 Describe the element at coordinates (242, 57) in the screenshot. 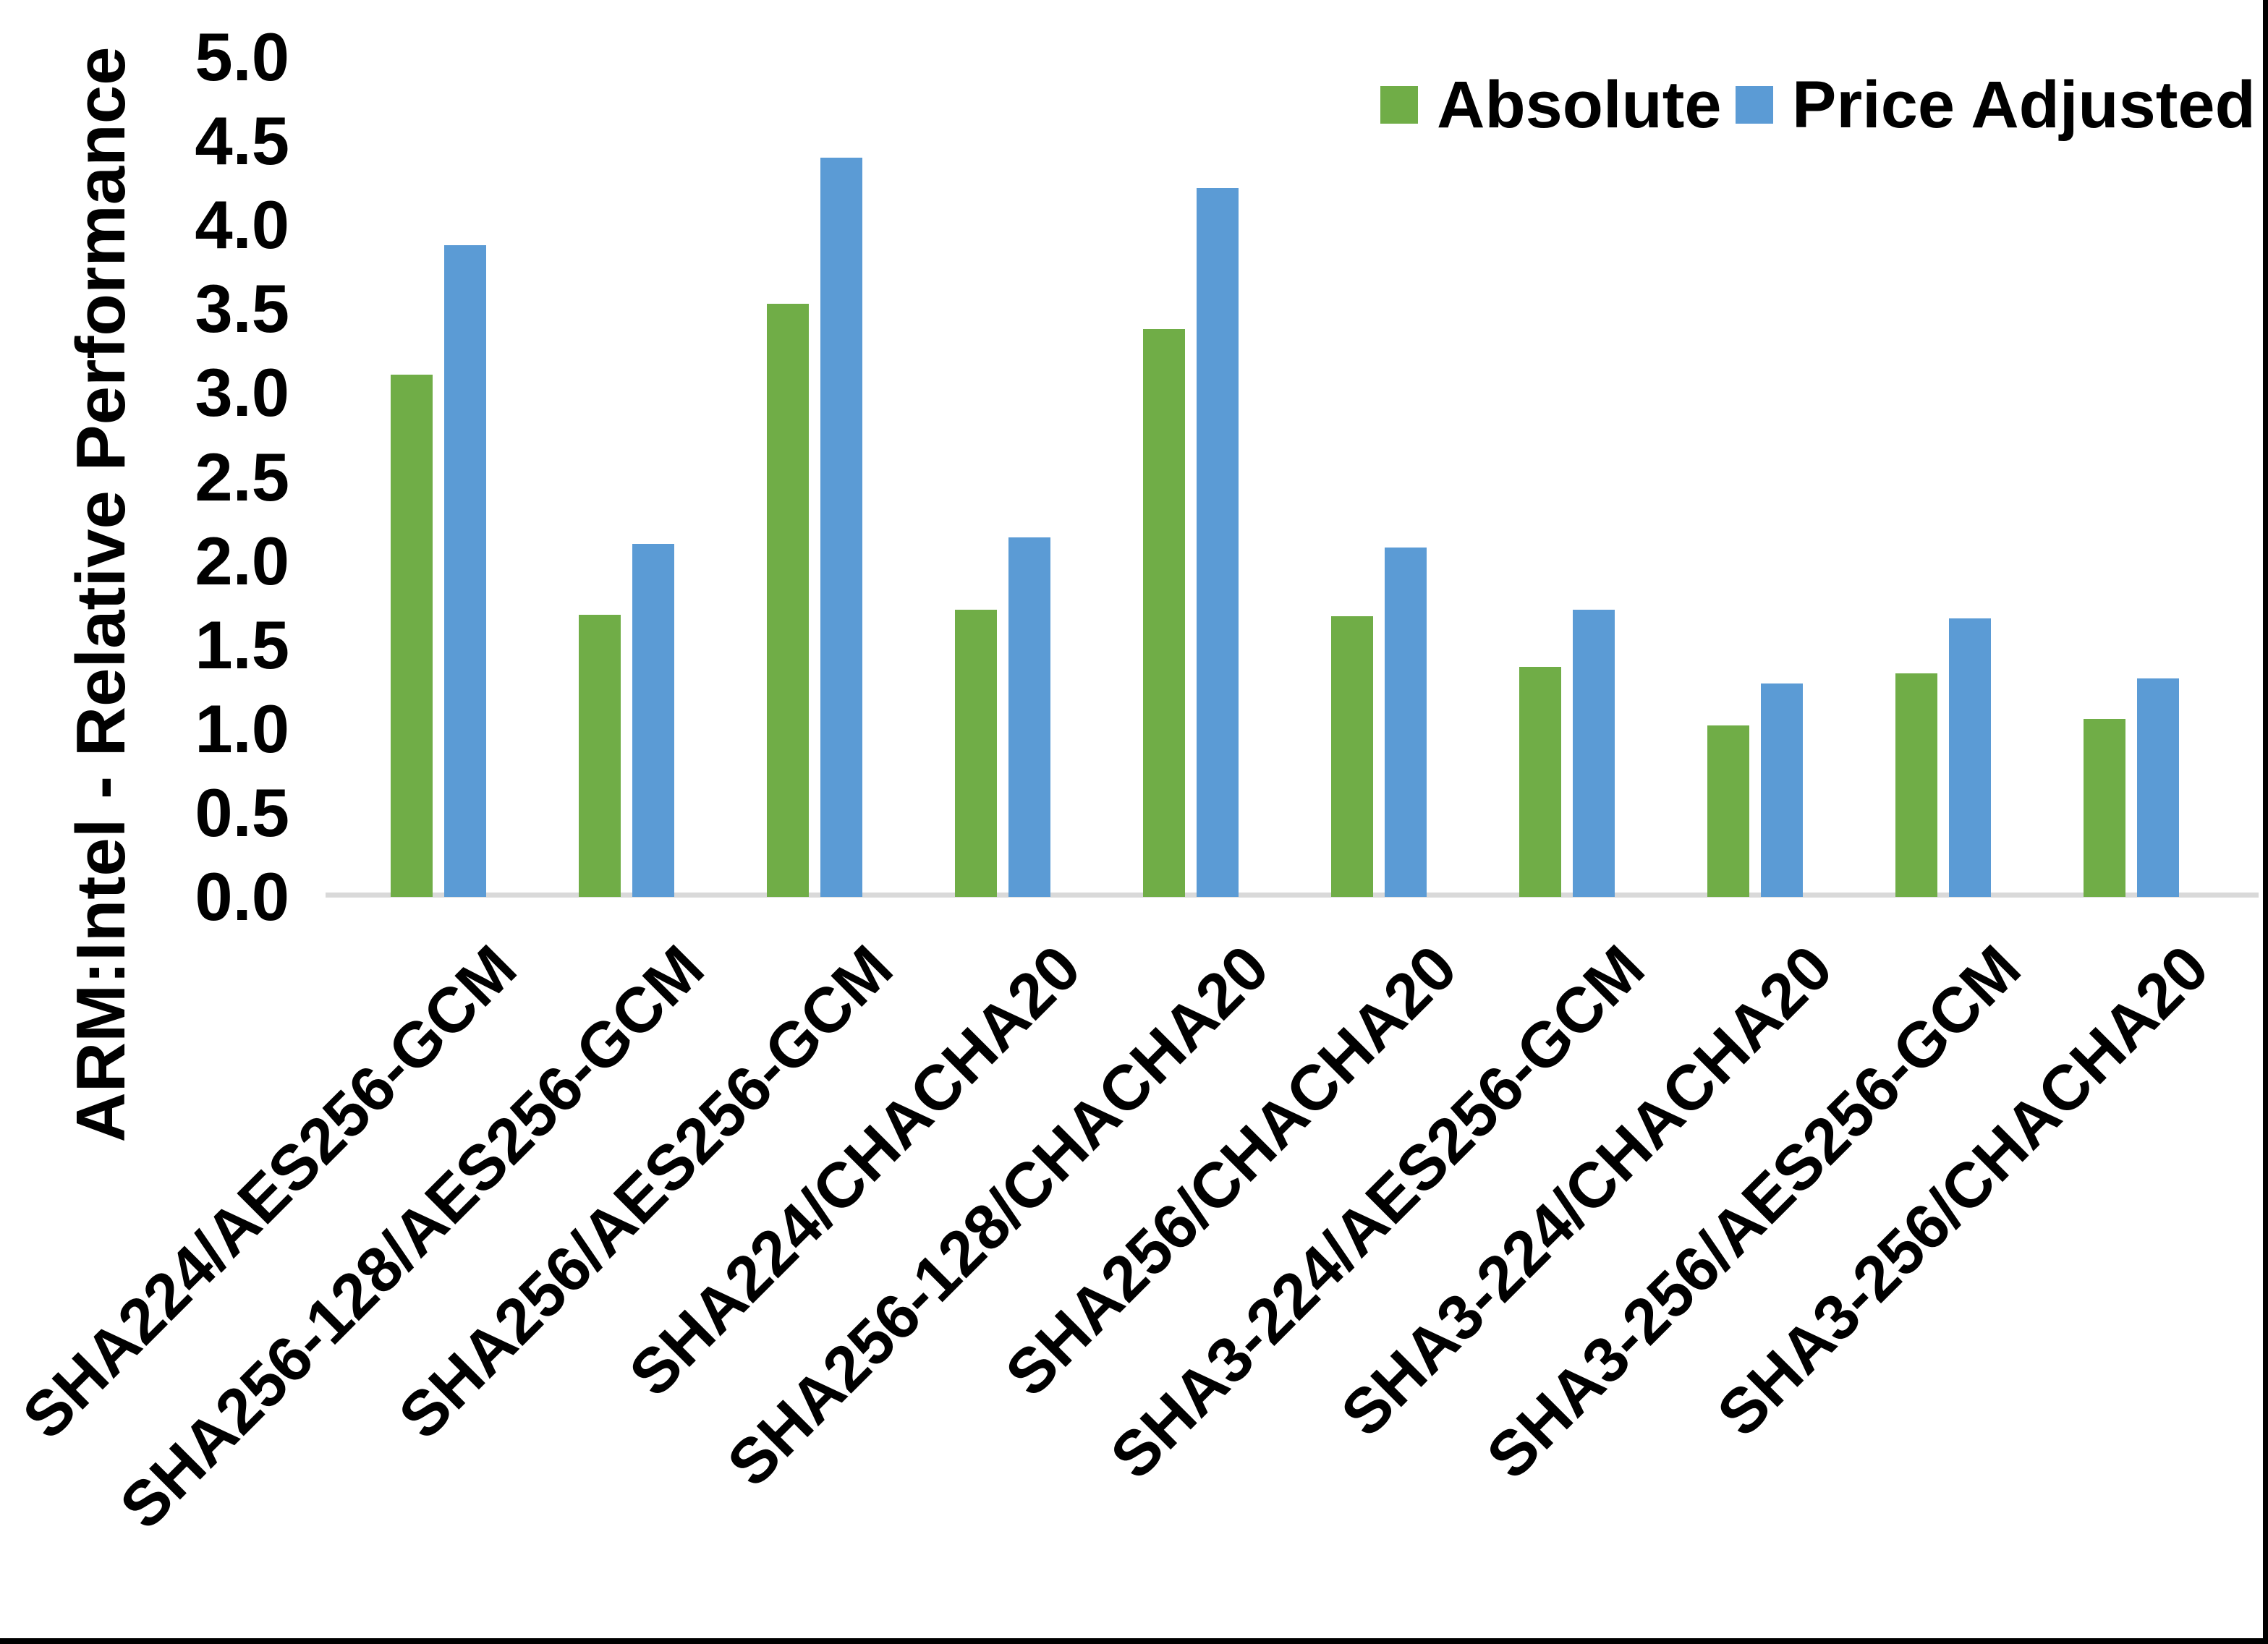

I see `y-tick-5.0: 5.0` at that location.